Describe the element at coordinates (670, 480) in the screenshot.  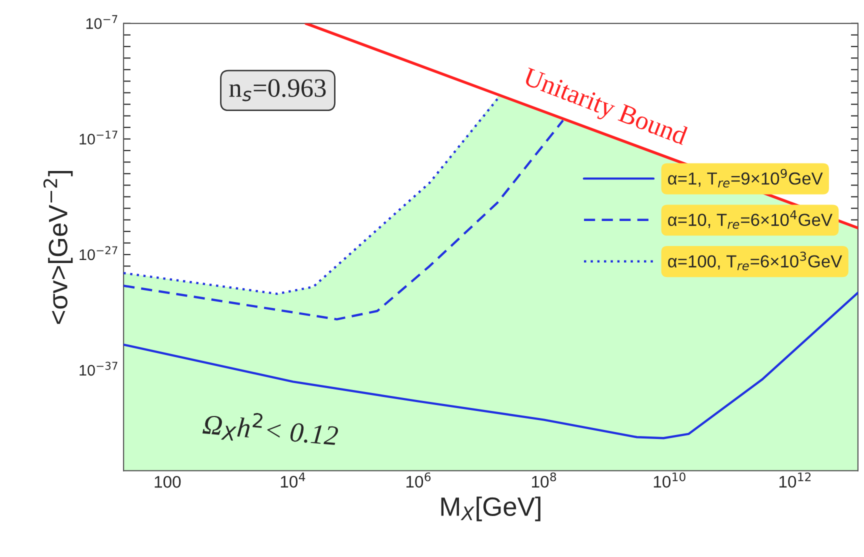
I see `x-tick-label: 10$^{10}$` at that location.